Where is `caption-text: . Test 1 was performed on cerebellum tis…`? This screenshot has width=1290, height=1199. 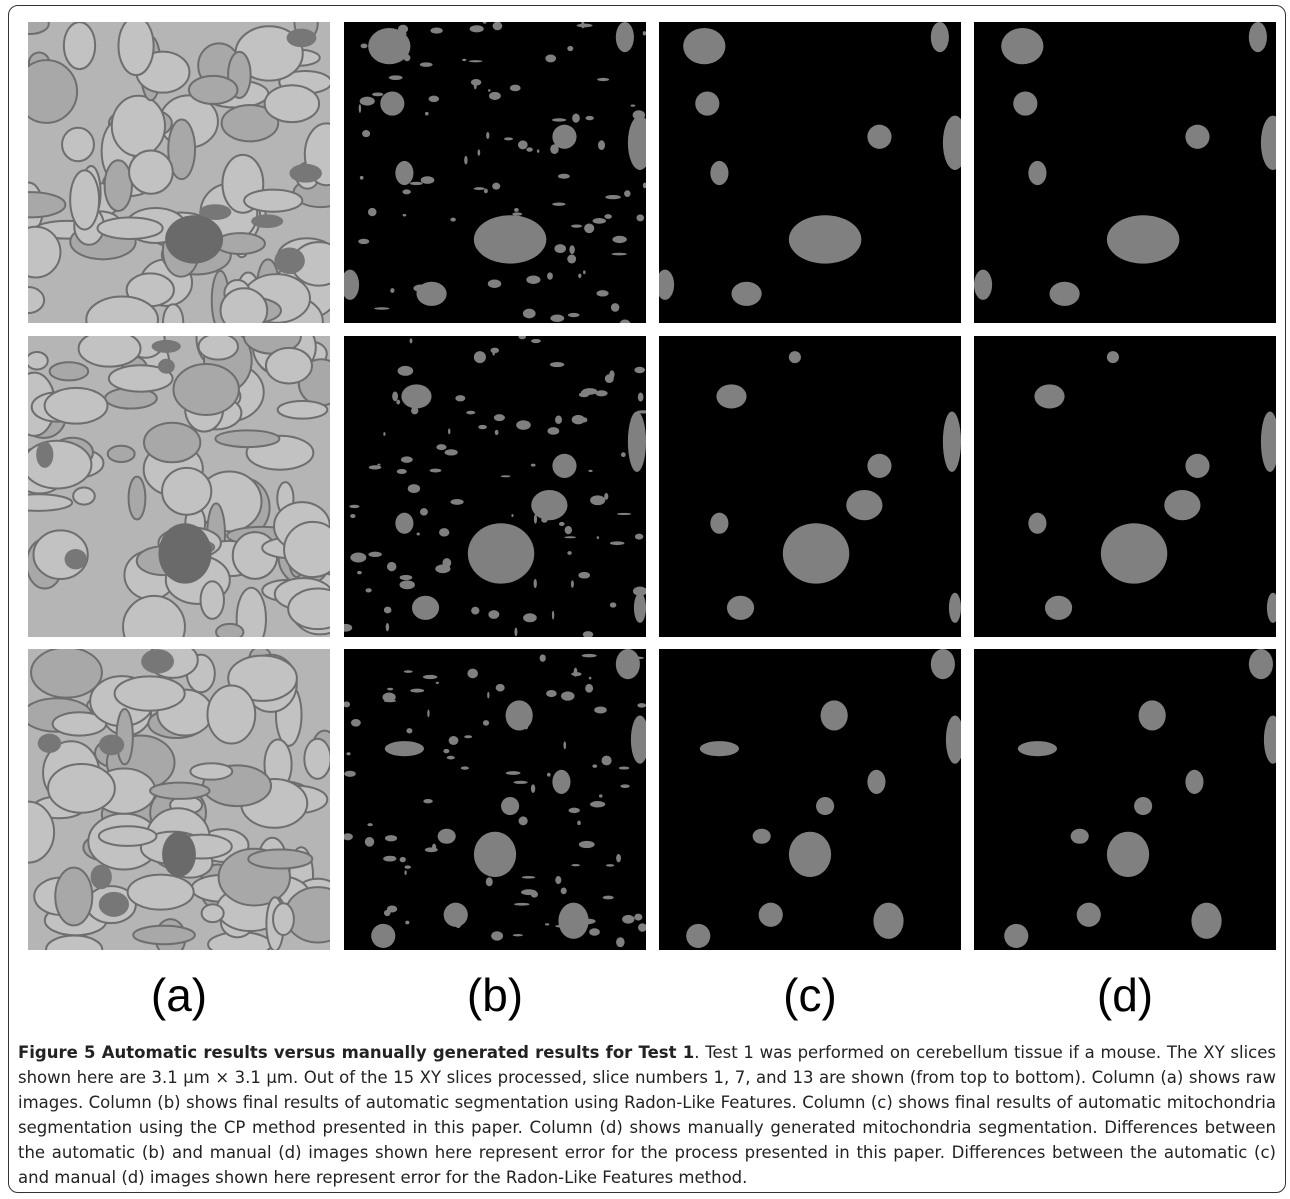
caption-text: . Test 1 was performed on cerebellum tis… is located at coordinates (647, 1115).